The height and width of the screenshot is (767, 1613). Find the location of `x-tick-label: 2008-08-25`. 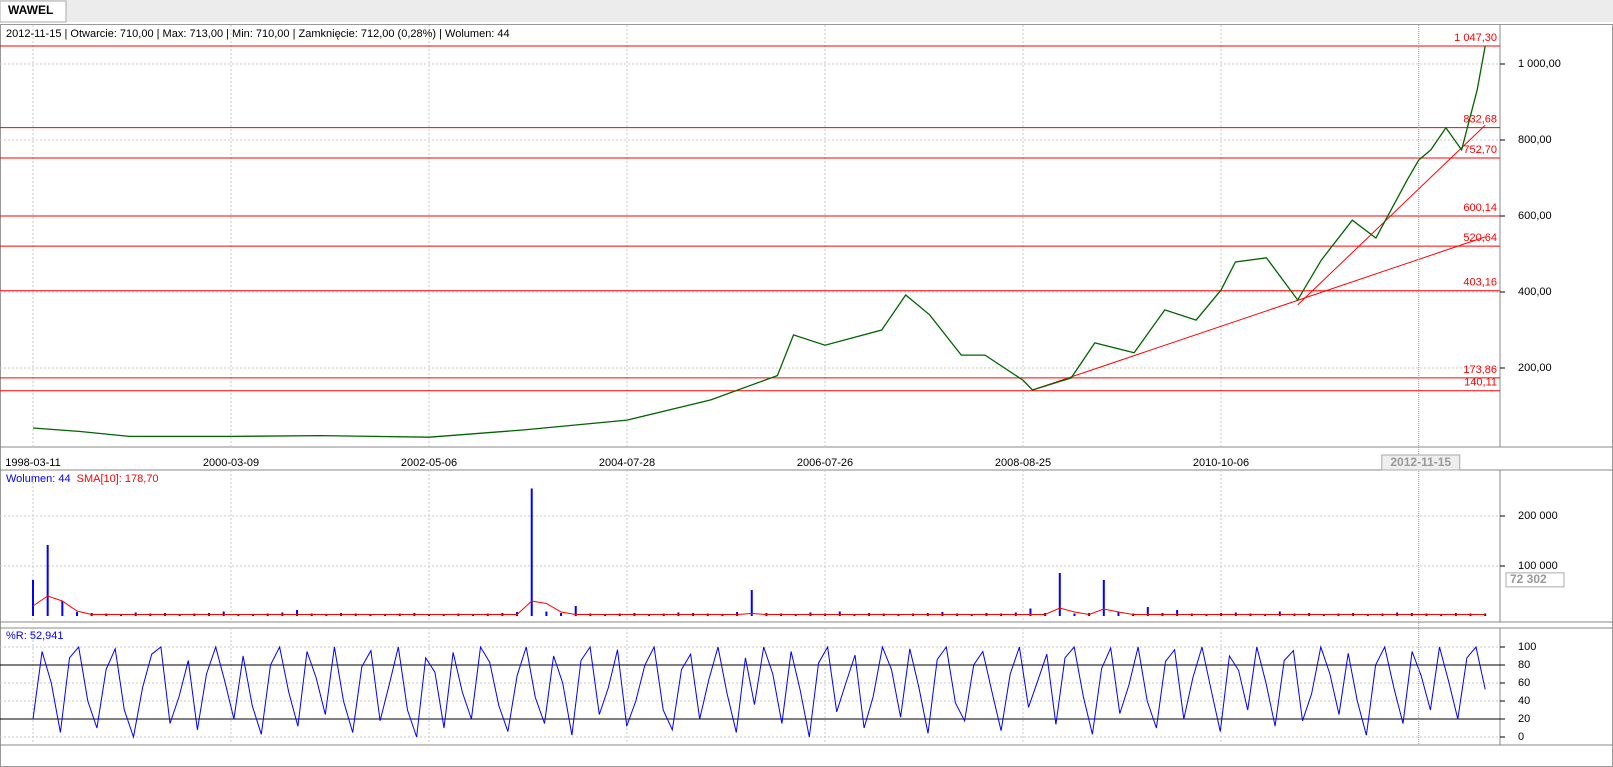

x-tick-label: 2008-08-25 is located at coordinates (1023, 463).